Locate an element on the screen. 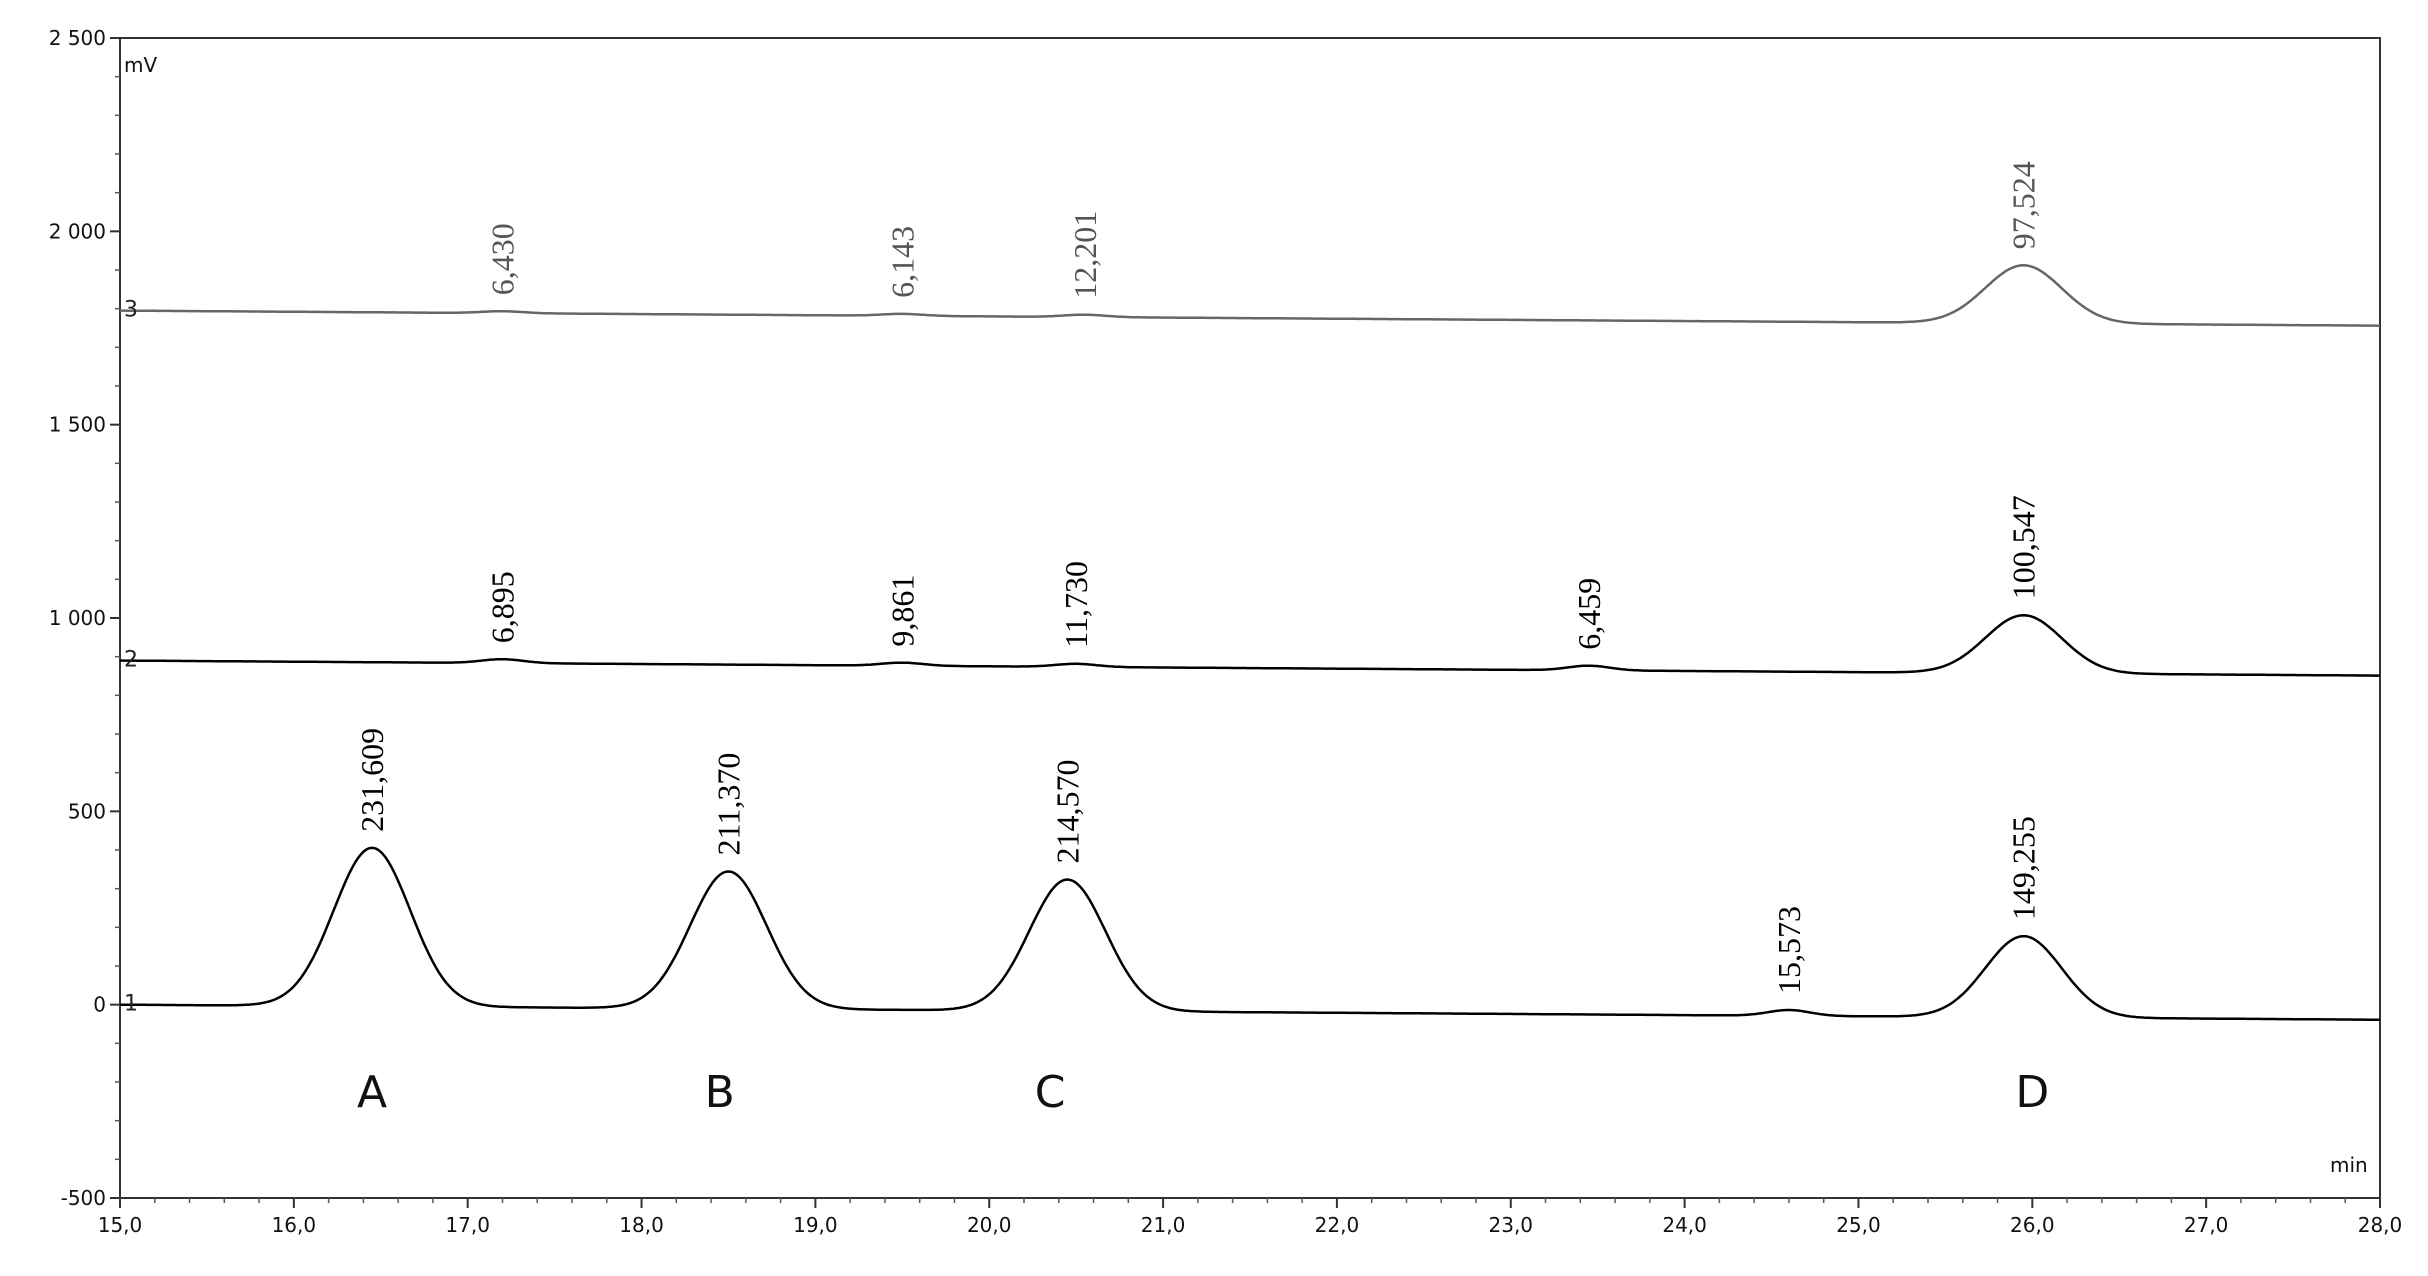 This screenshot has height=1276, width=2428. sample-label-c: C is located at coordinates (1050, 1092).